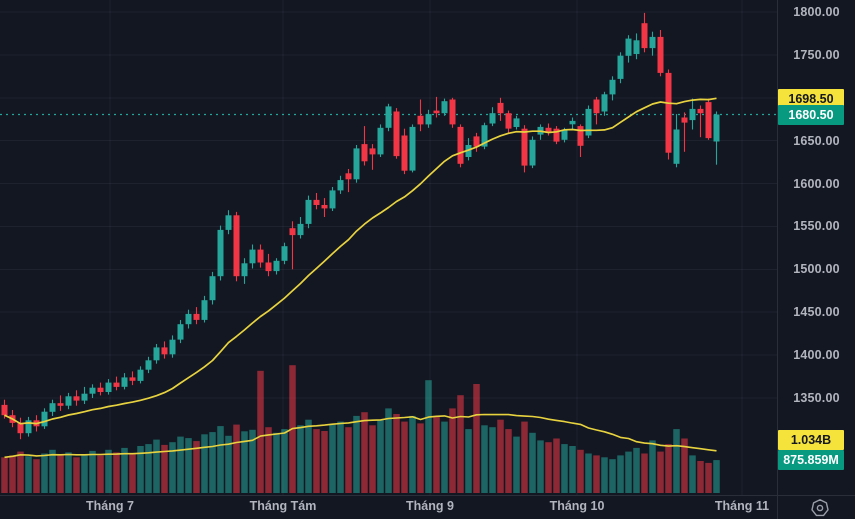 Image resolution: width=855 pixels, height=519 pixels. Describe the element at coordinates (811, 115) in the screenshot. I see `last-price-badge: 1680.50` at that location.